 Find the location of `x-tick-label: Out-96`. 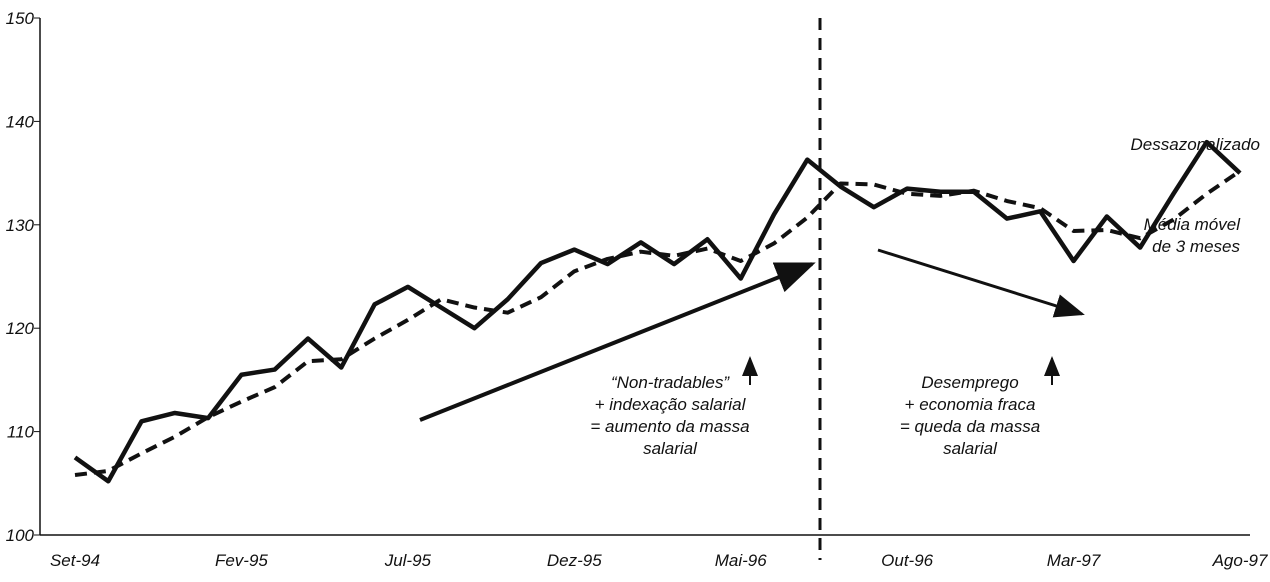

x-tick-label: Out-96 is located at coordinates (907, 560).